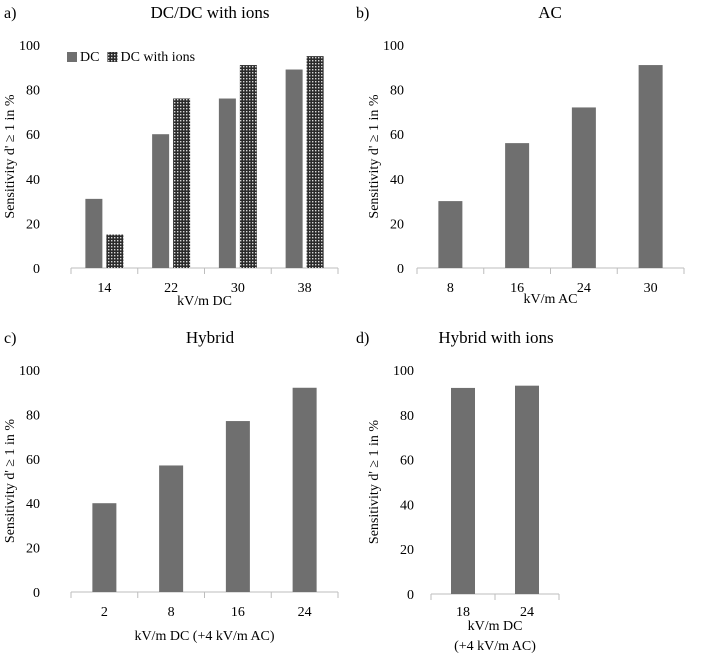 The height and width of the screenshot is (654, 708). I want to click on panel-b-label: b), so click(362, 13).